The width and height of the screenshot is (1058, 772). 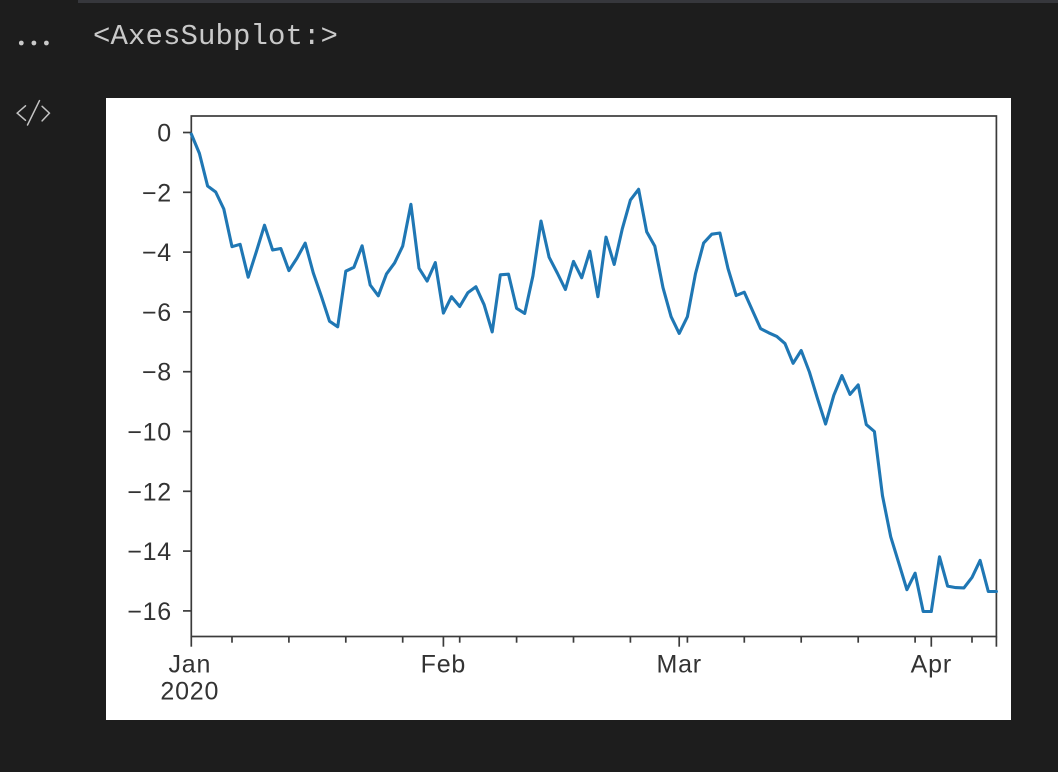 I want to click on svg-text: 0, so click(x=164, y=134).